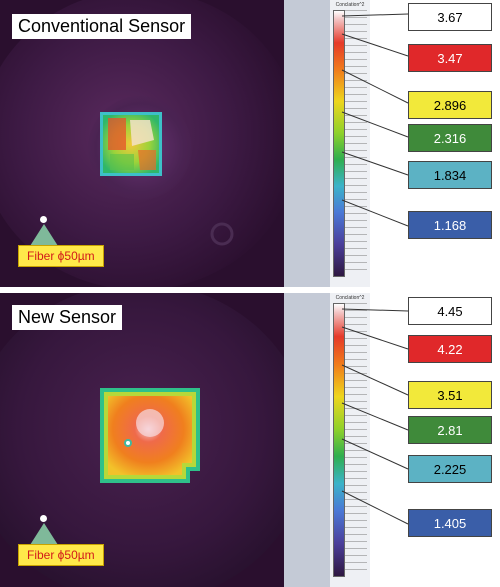 The width and height of the screenshot is (500, 587). Describe the element at coordinates (131, 144) in the screenshot. I see `sensor-spot-conventional` at that location.